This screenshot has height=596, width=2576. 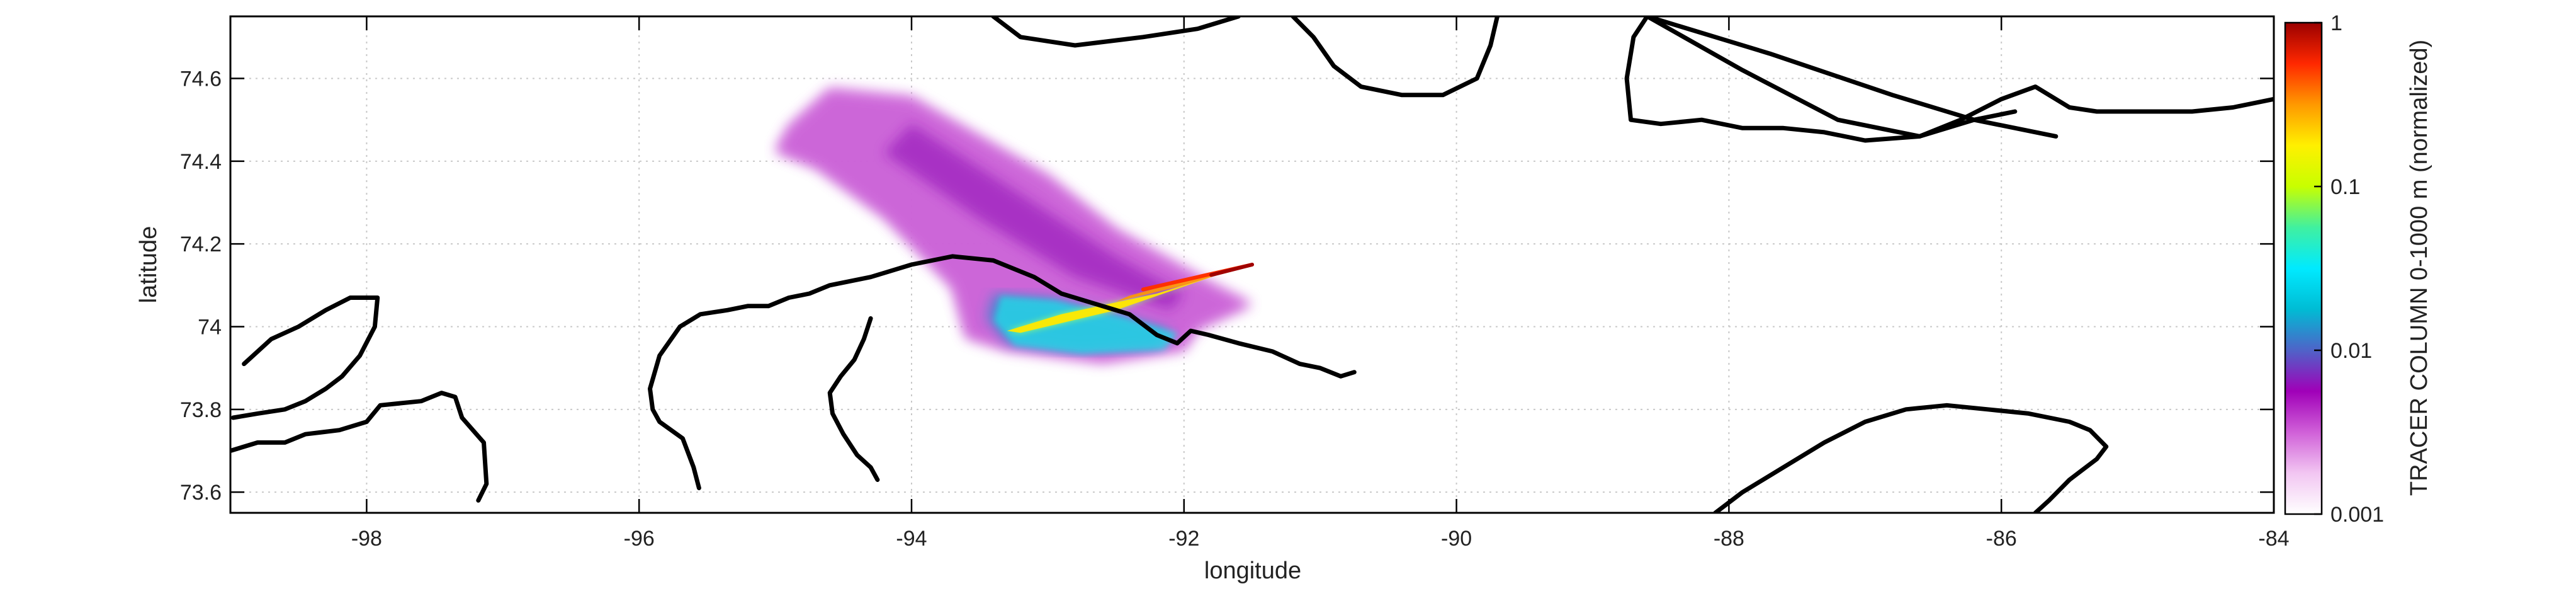 What do you see at coordinates (2336, 23) in the screenshot?
I see `colorbar-tick-label: 1` at bounding box center [2336, 23].